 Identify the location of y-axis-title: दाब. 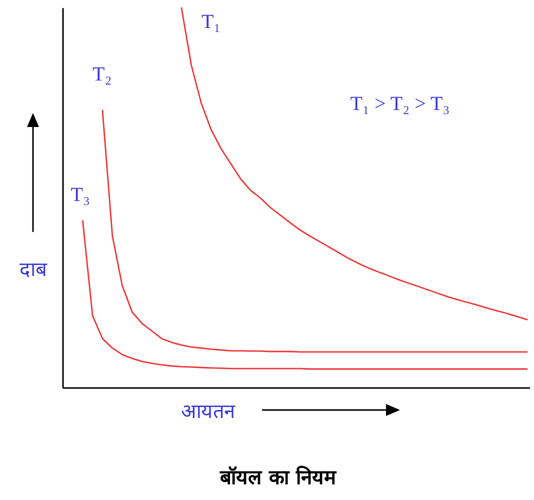
(34, 269).